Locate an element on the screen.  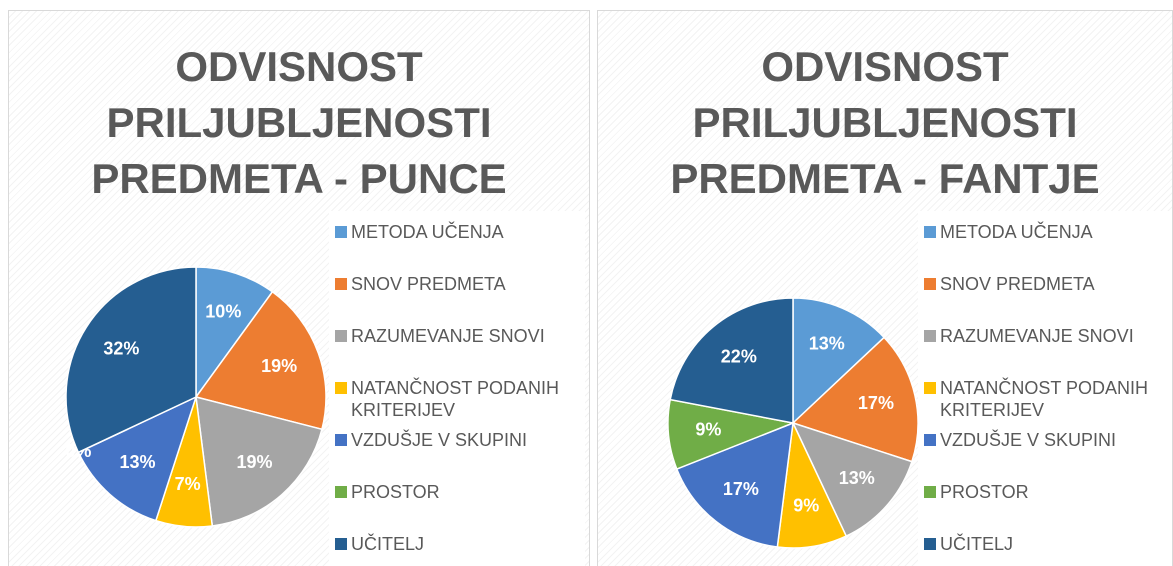
data-label: 22% is located at coordinates (739, 356).